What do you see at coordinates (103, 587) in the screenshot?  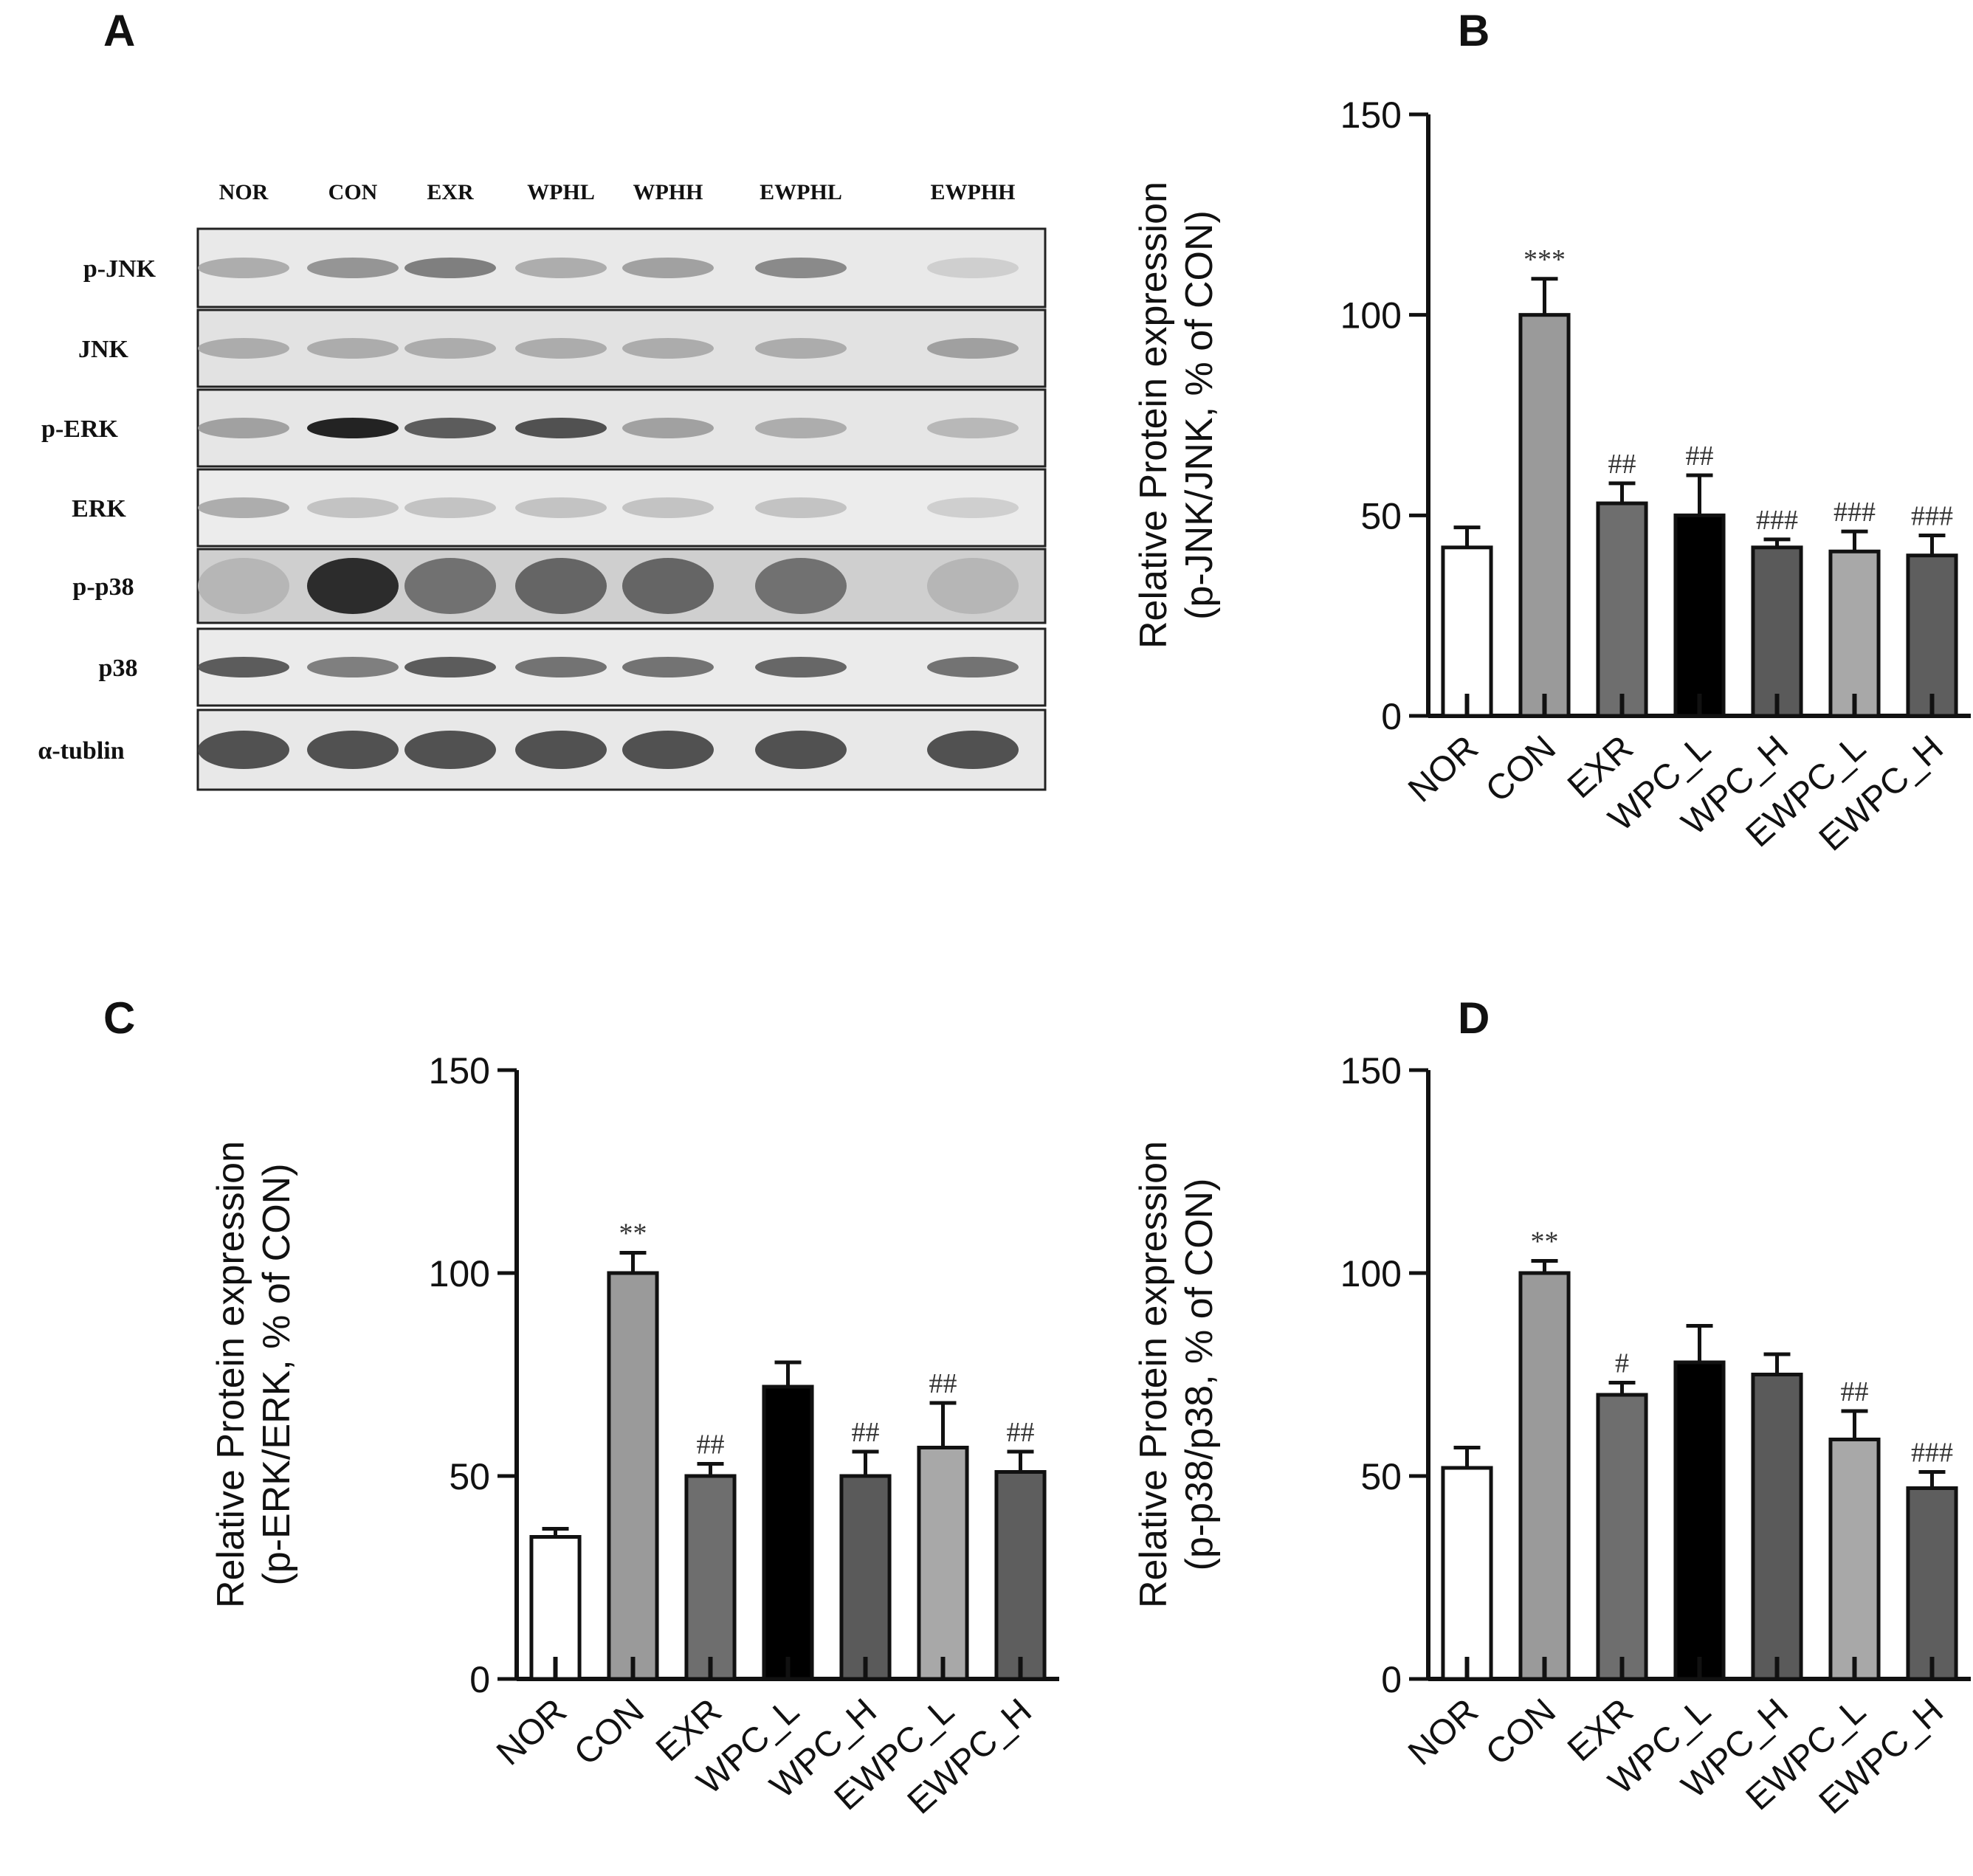 I see `blot-row-label: p-p38` at bounding box center [103, 587].